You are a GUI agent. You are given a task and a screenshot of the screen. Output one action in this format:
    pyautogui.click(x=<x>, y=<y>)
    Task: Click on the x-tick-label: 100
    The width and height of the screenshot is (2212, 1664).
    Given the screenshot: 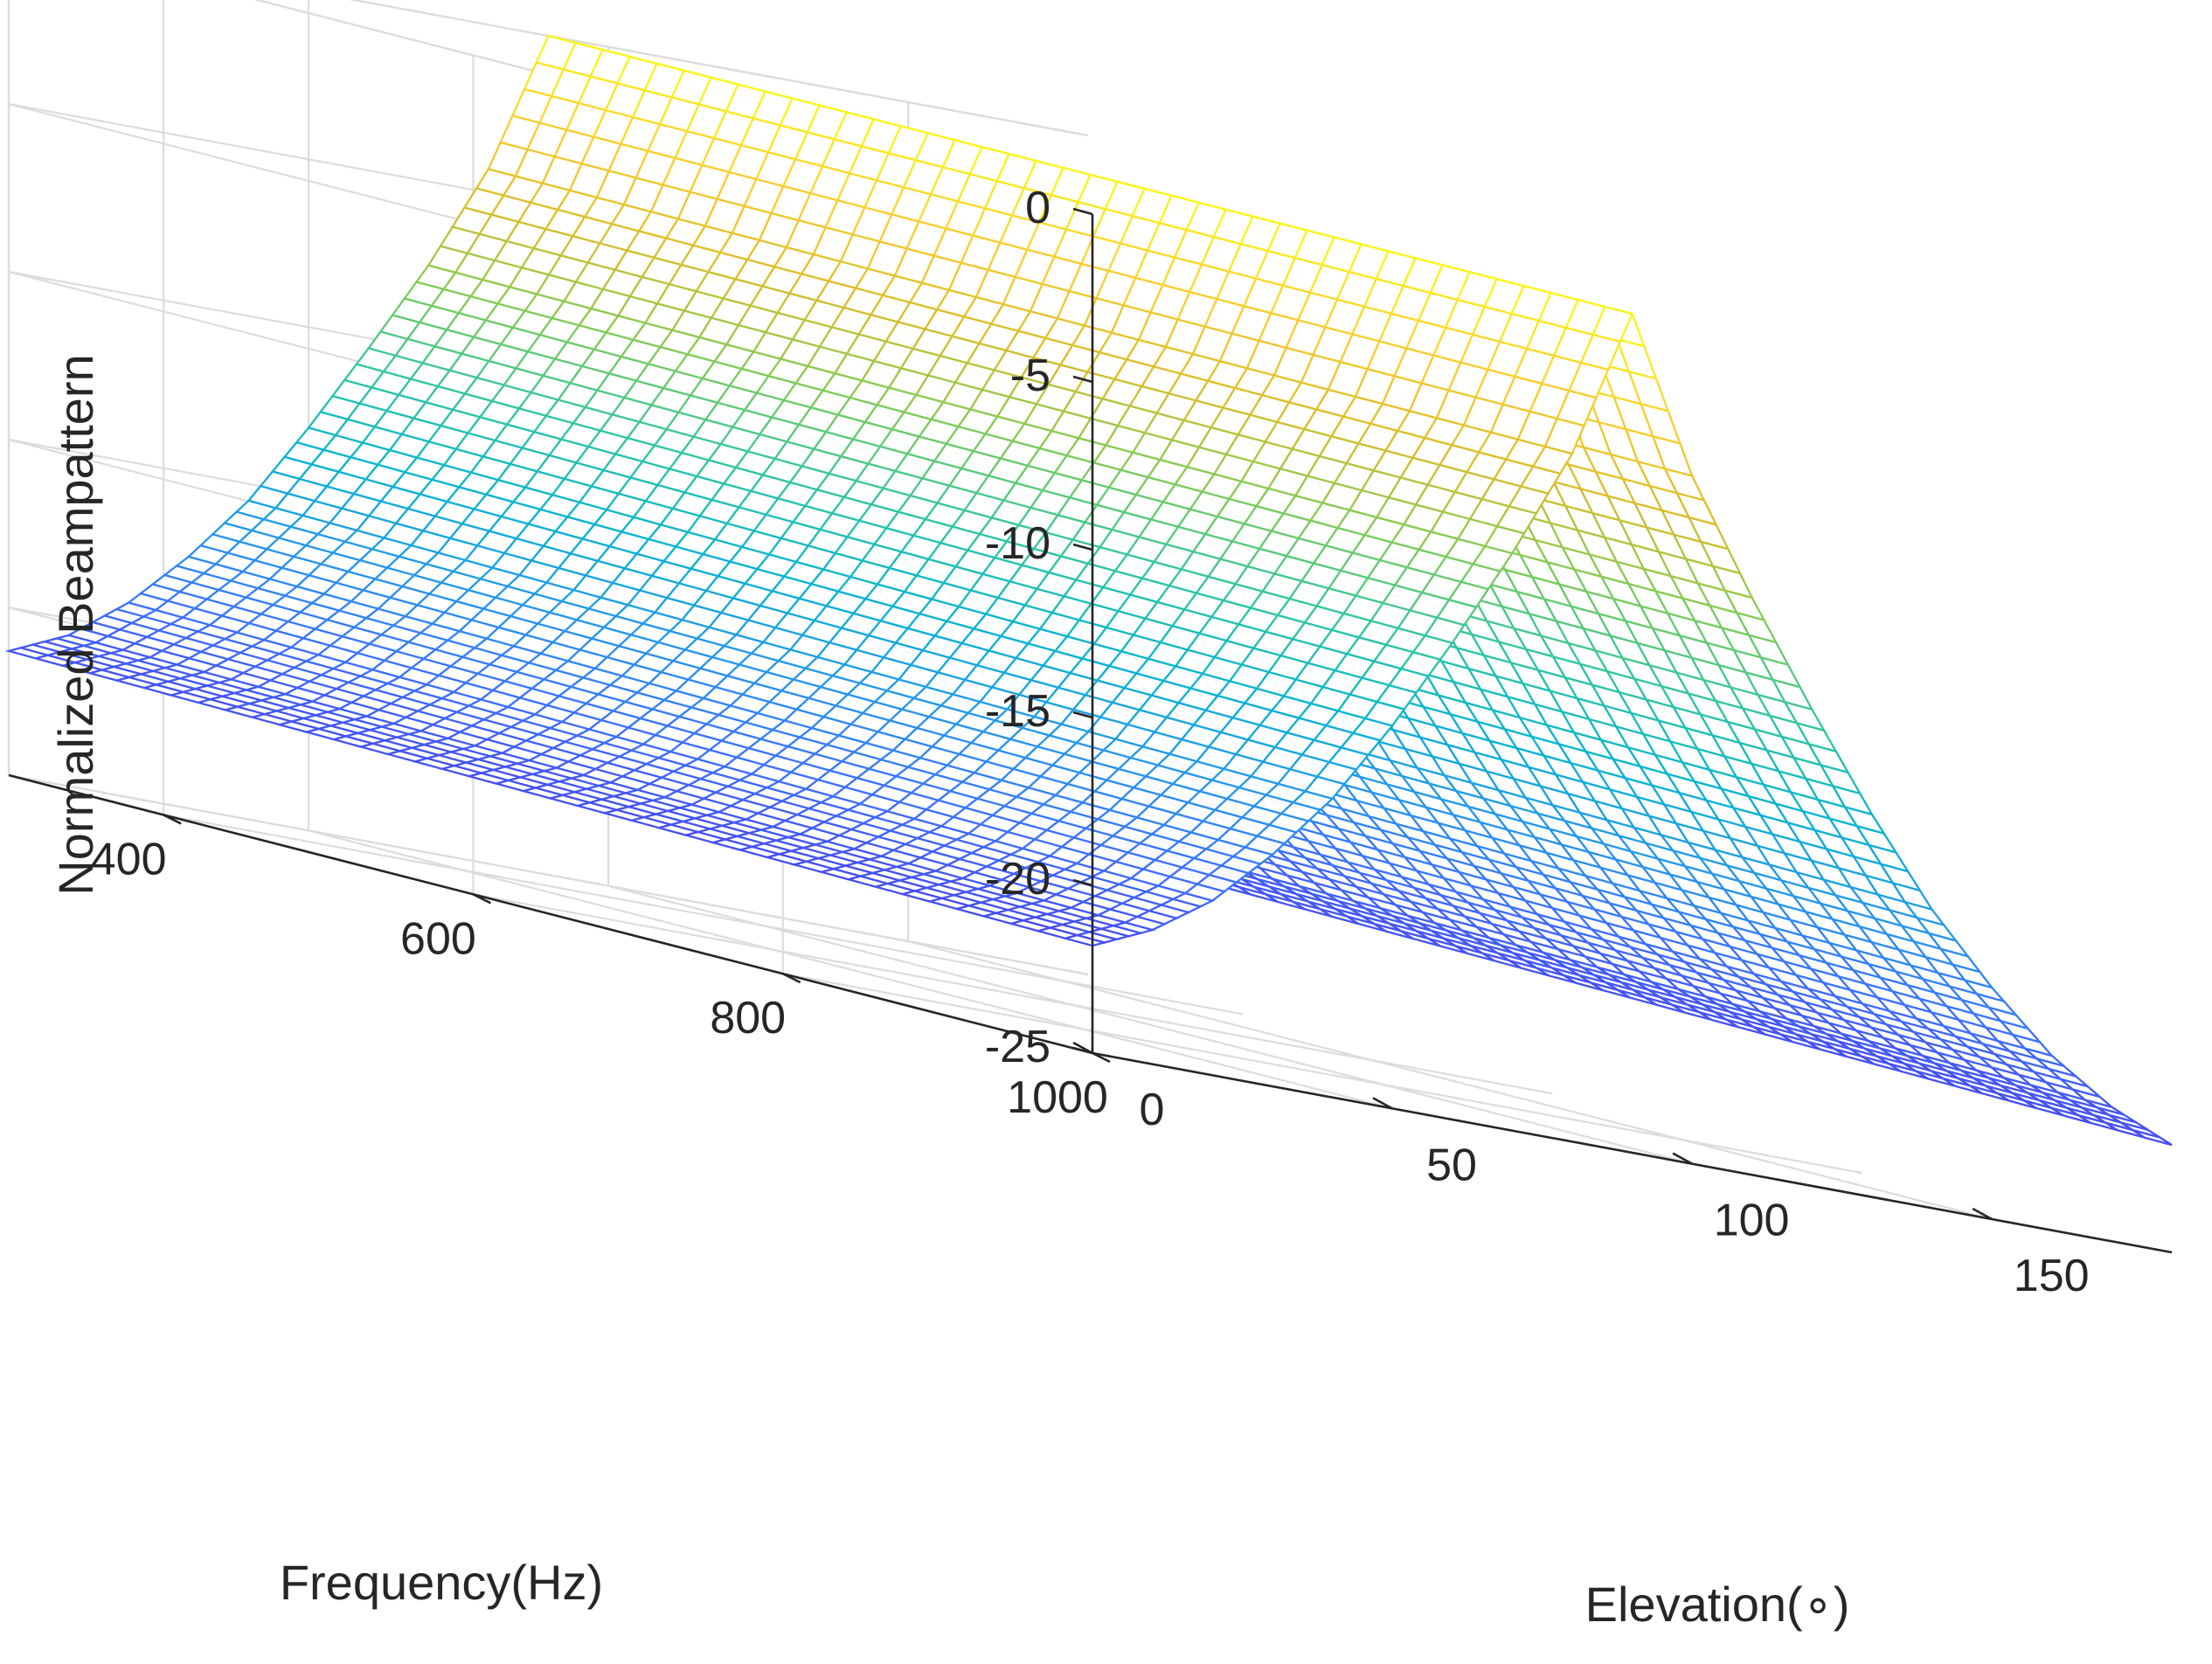 What is the action you would take?
    pyautogui.click(x=1752, y=1221)
    